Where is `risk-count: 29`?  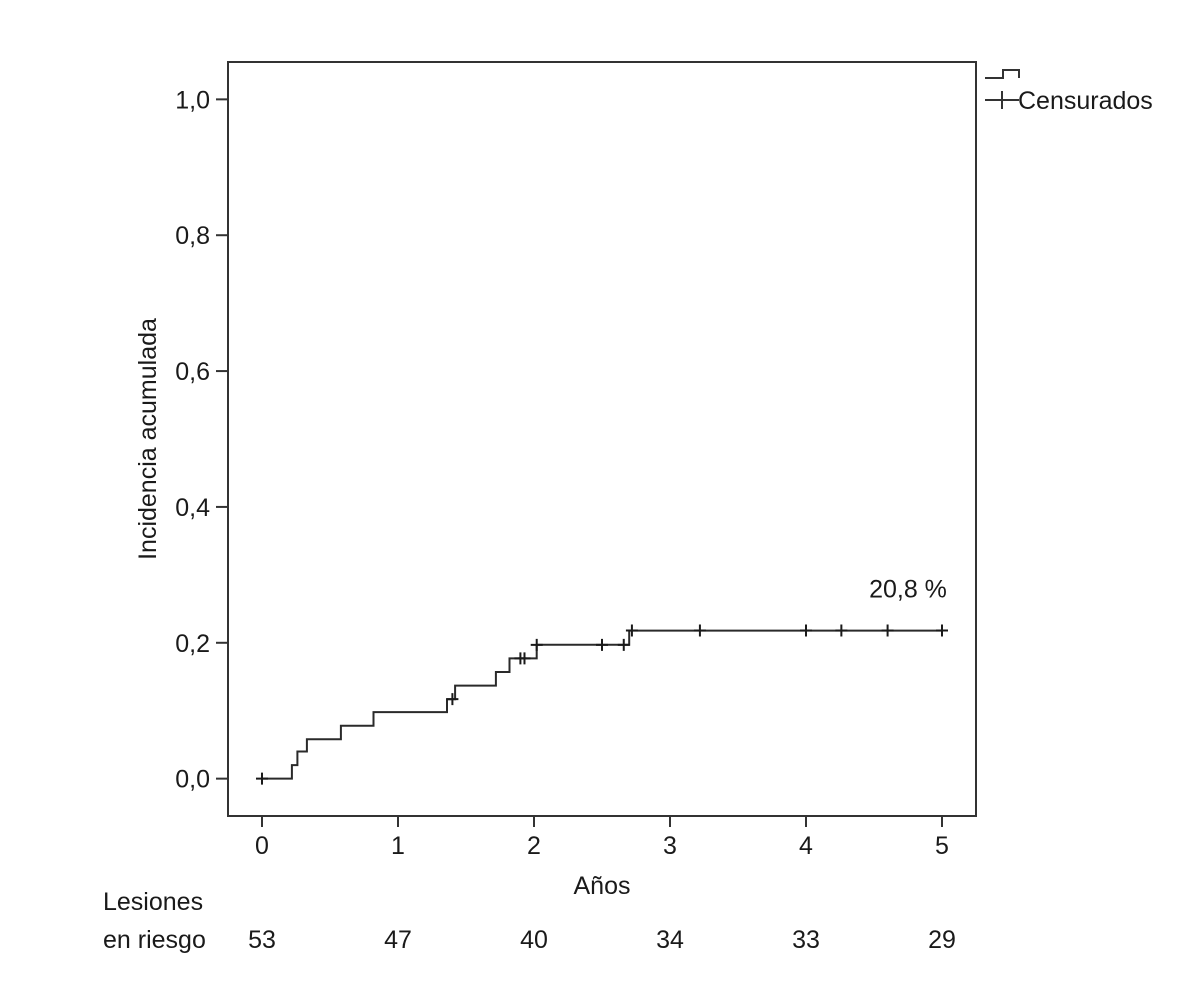
risk-count: 29 is located at coordinates (942, 940).